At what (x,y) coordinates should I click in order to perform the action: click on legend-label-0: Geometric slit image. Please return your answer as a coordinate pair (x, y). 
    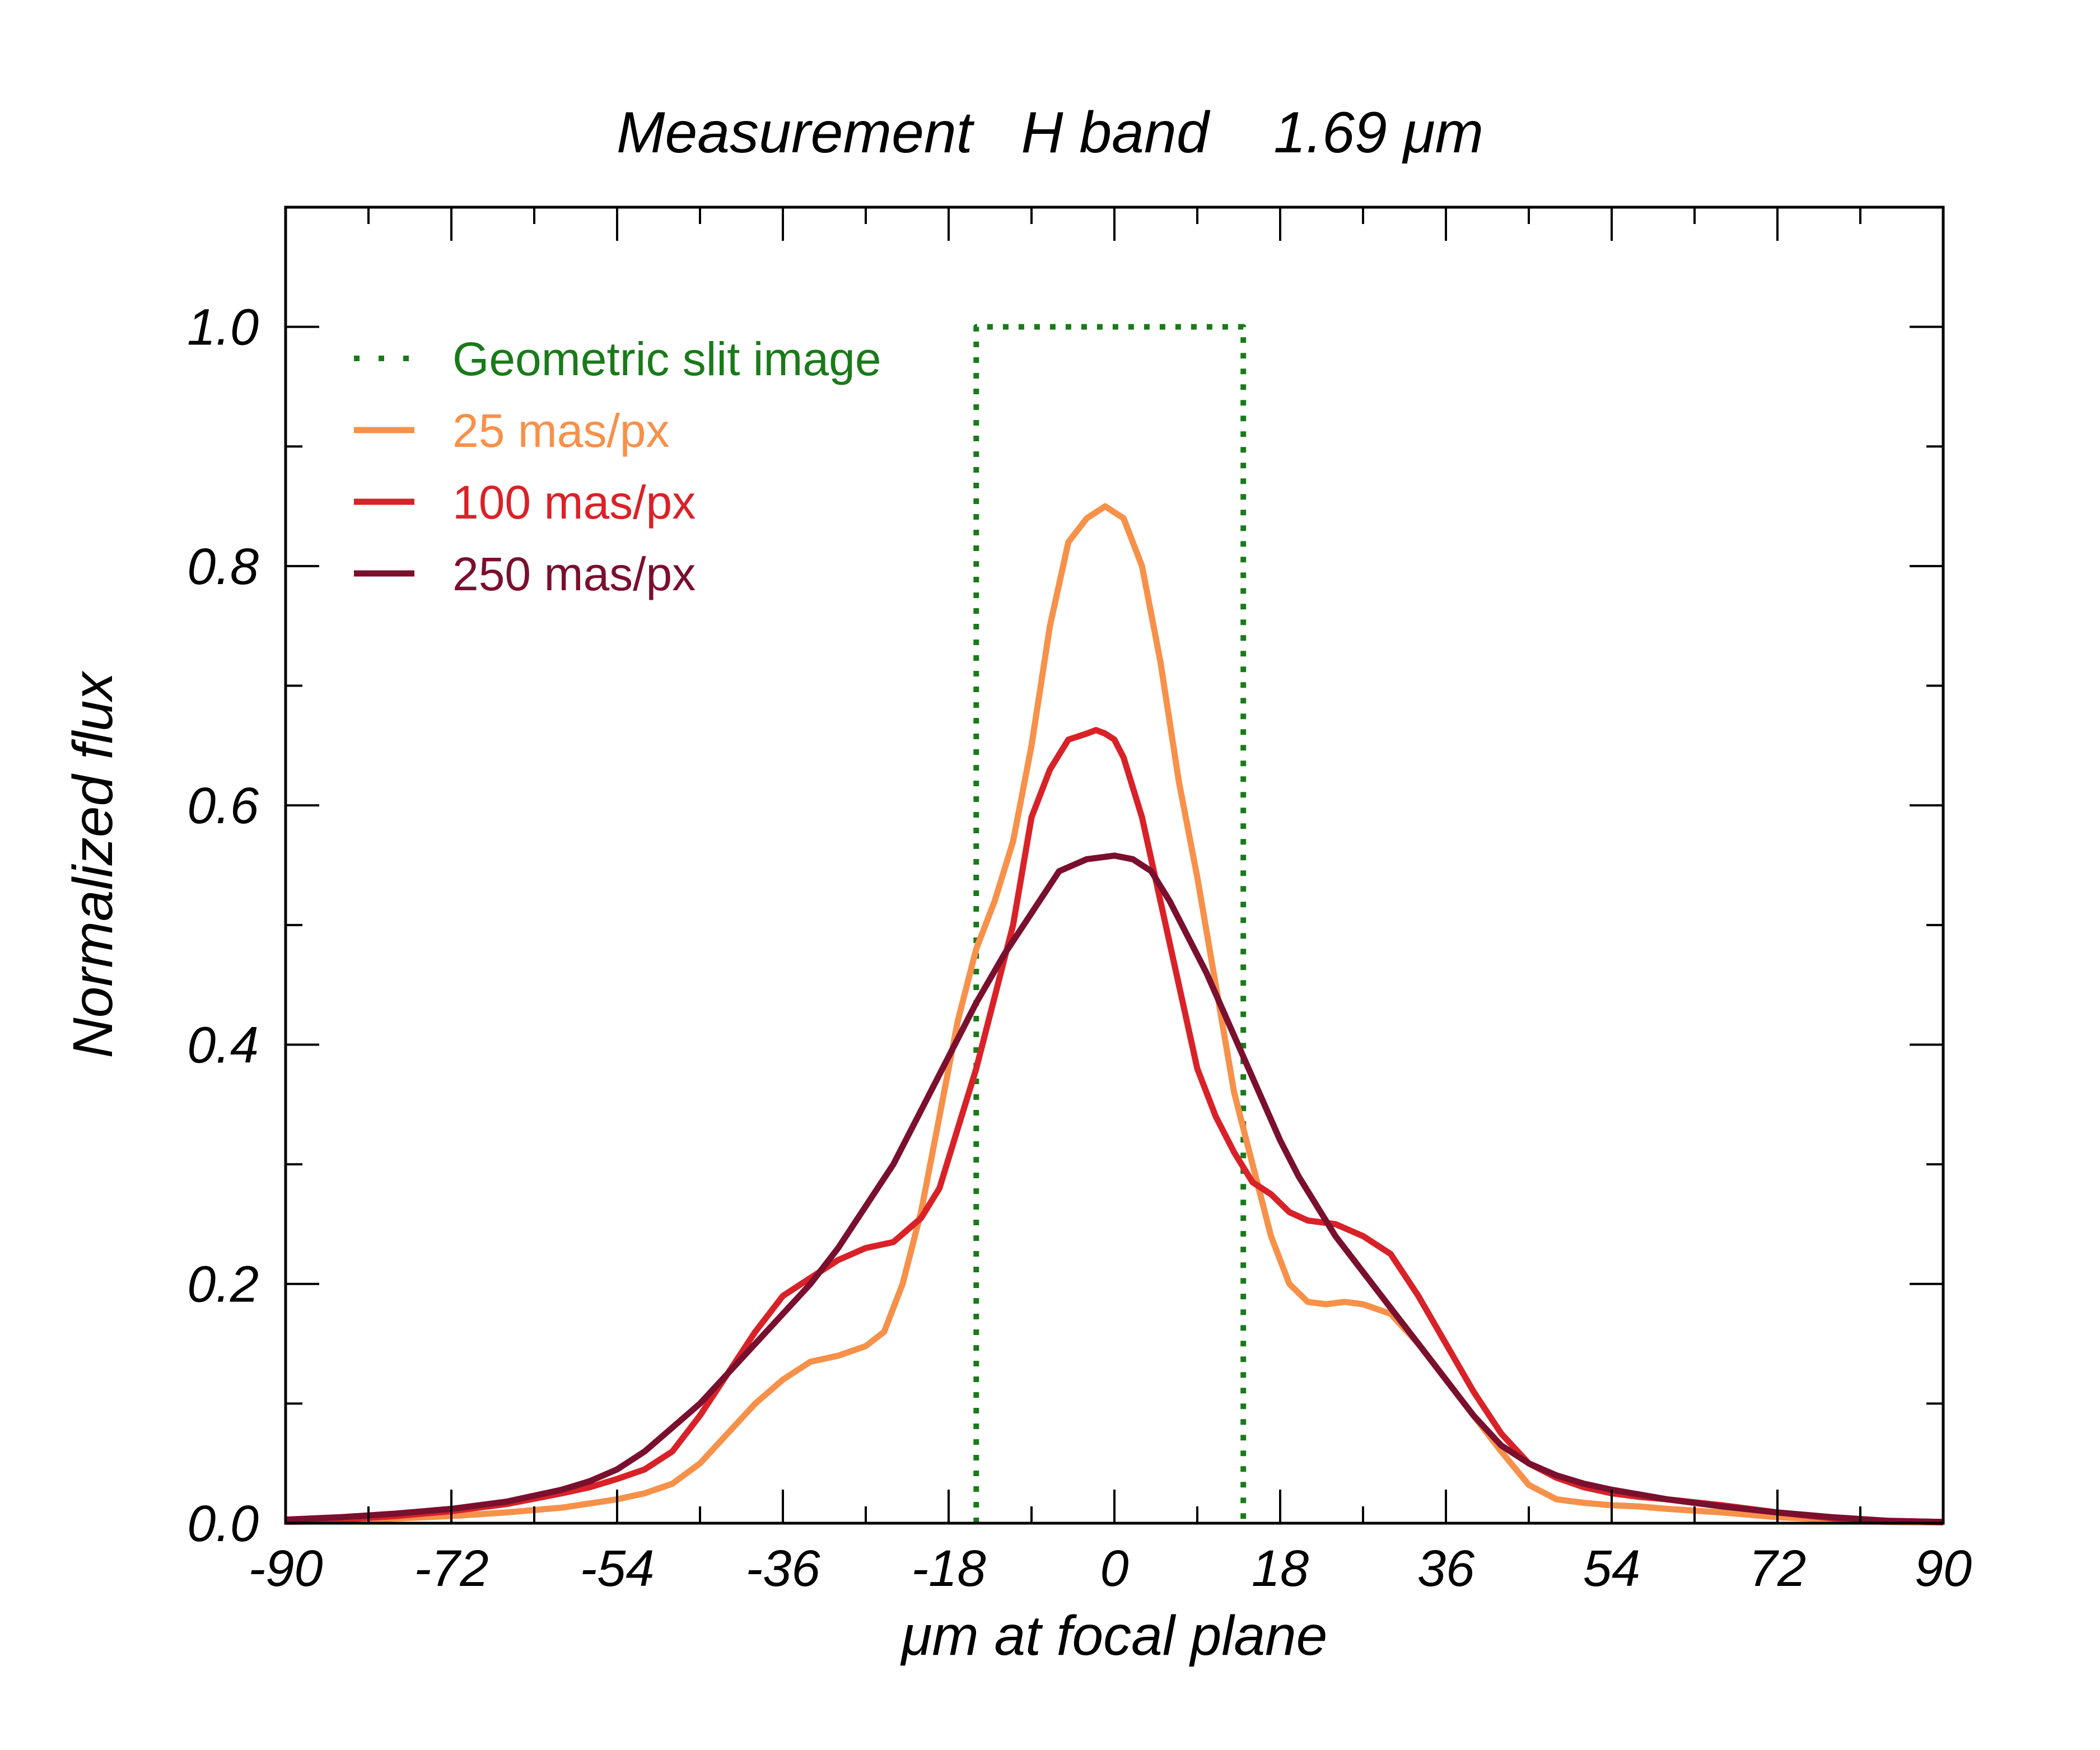
    Looking at the image, I should click on (667, 359).